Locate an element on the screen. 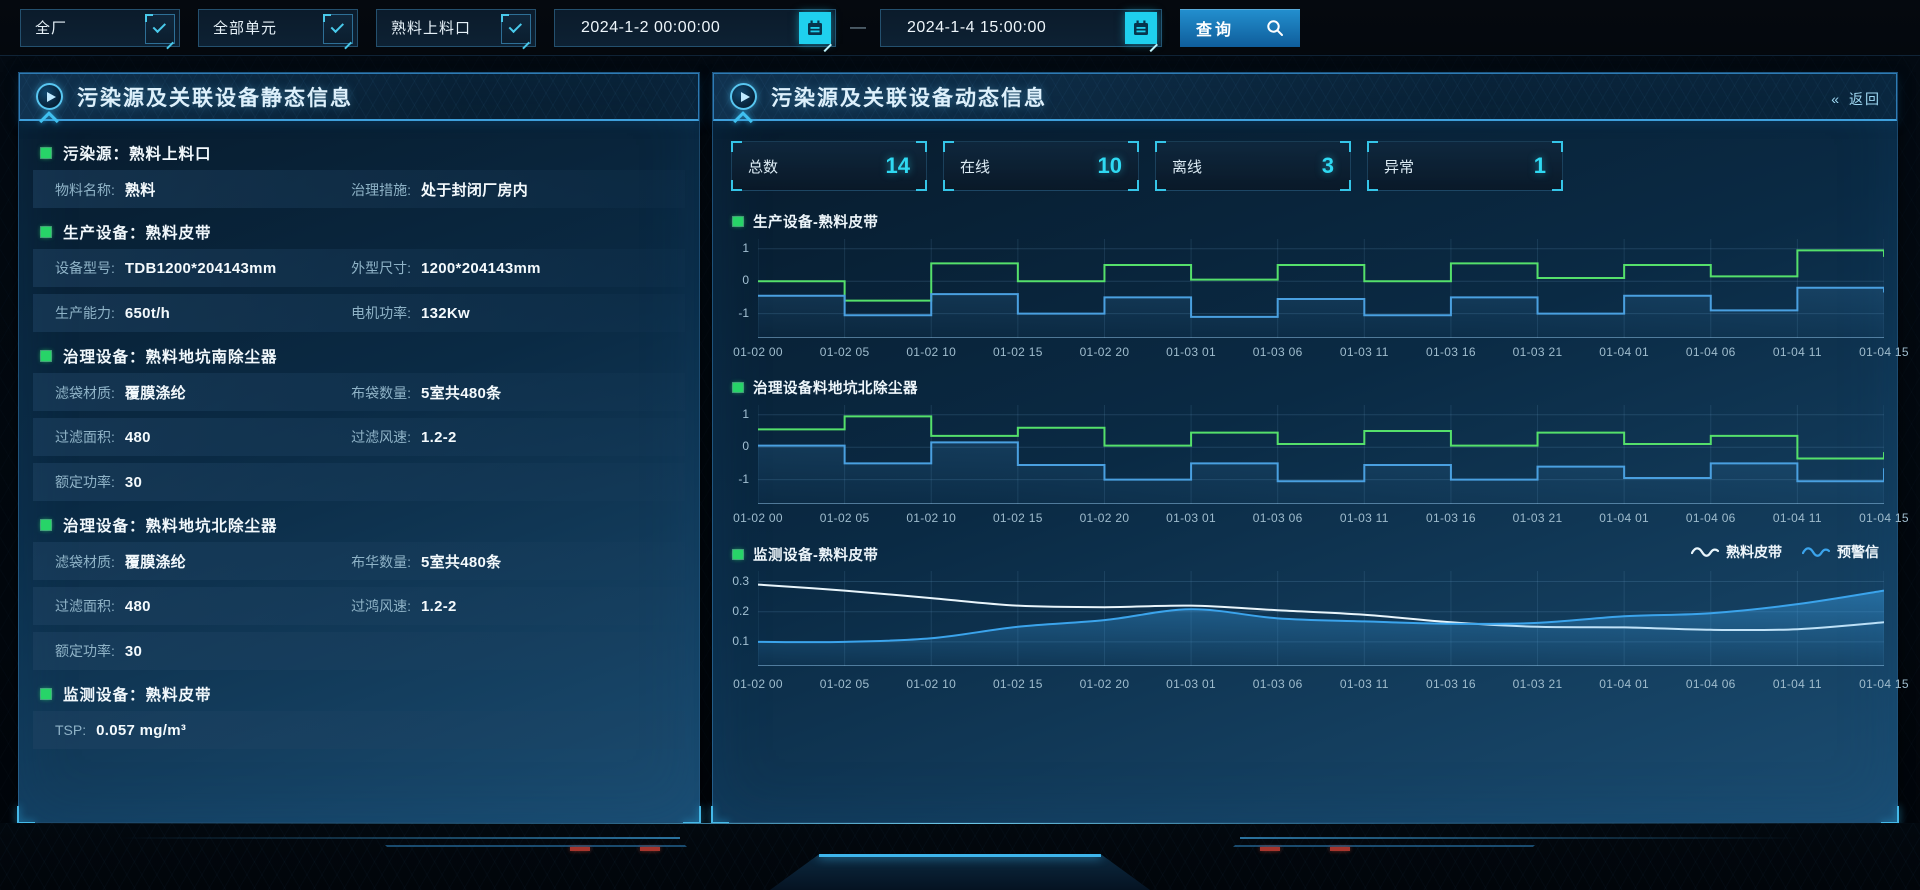  chart-title: 监测设备-熟料皮带 is located at coordinates (805, 554).